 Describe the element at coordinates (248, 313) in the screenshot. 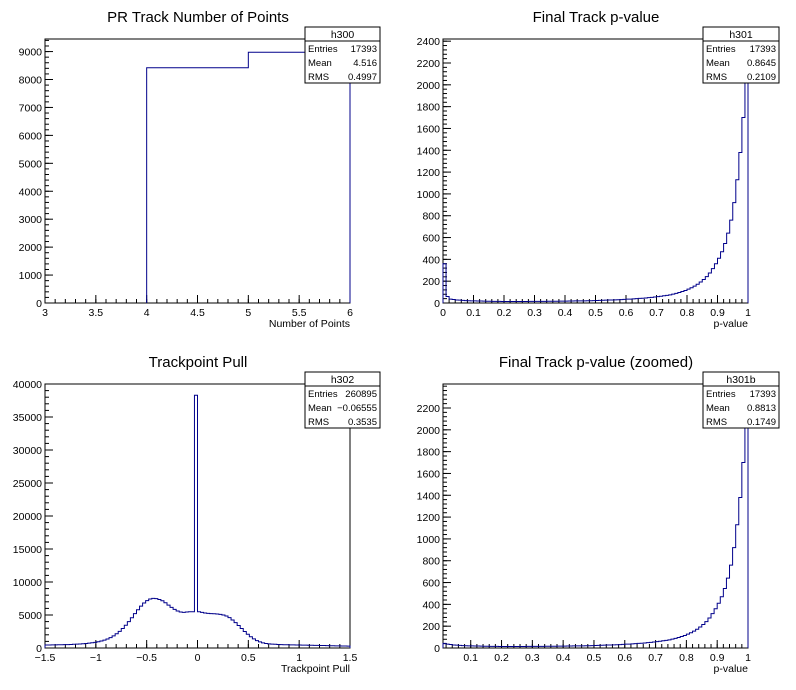

I see `x-tick-label: 5` at that location.